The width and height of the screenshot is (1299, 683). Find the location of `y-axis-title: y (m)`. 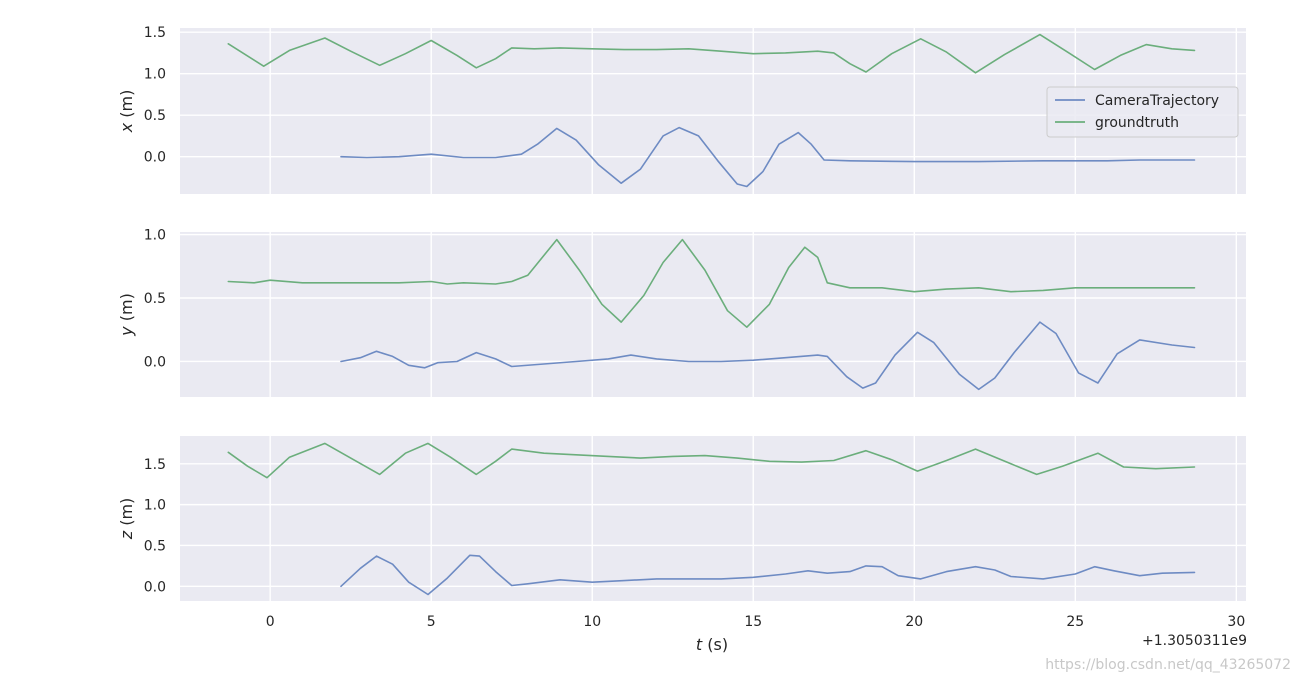

y-axis-title: y (m) is located at coordinates (126, 315).